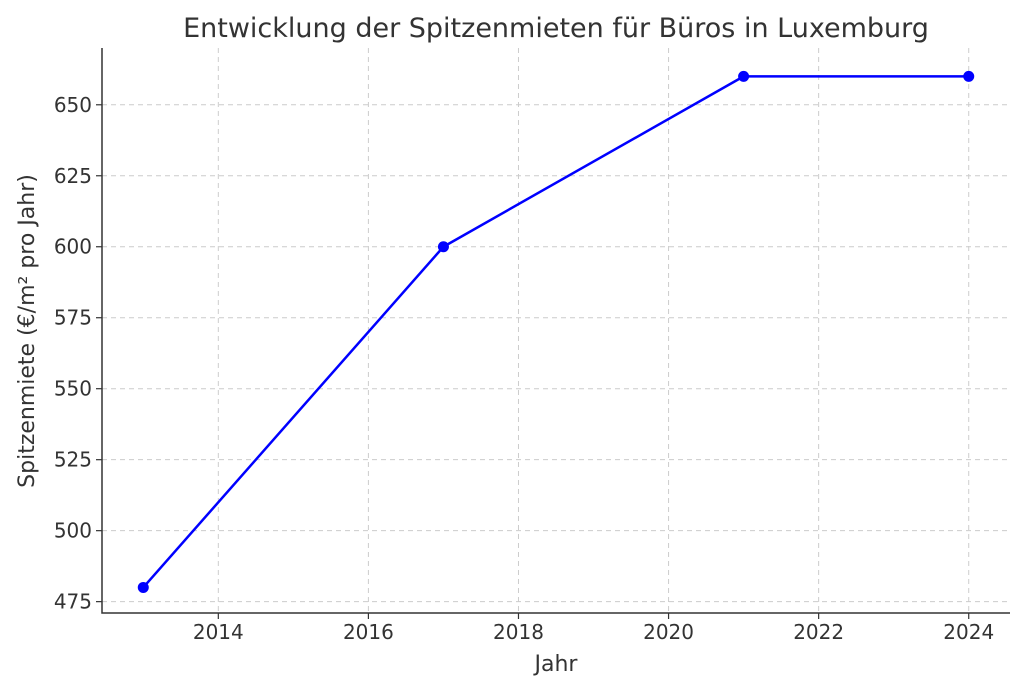 Image resolution: width=1024 pixels, height=691 pixels. Describe the element at coordinates (73, 176) in the screenshot. I see `y-tick-label: 625` at that location.